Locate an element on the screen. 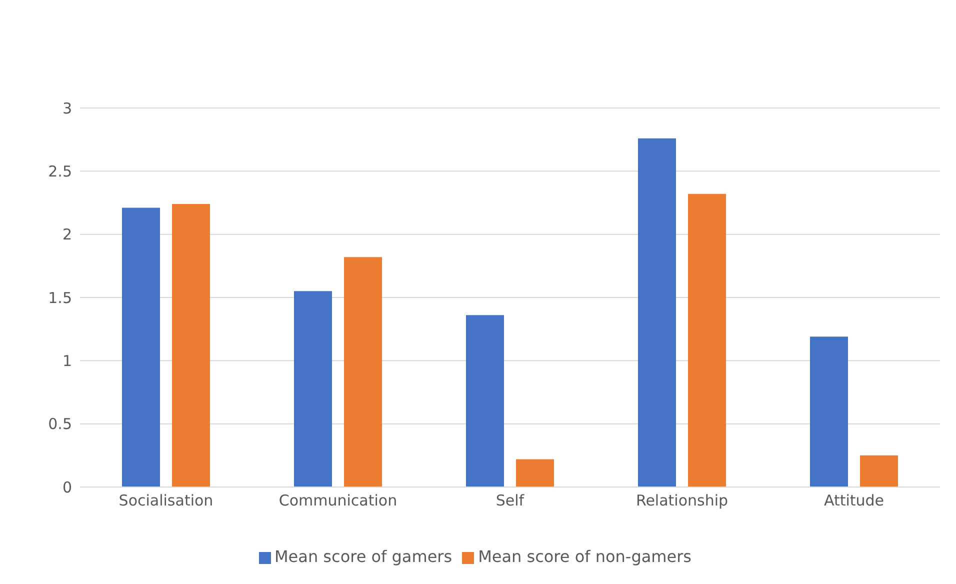 The height and width of the screenshot is (584, 956). x-tick-label: Self is located at coordinates (510, 501).